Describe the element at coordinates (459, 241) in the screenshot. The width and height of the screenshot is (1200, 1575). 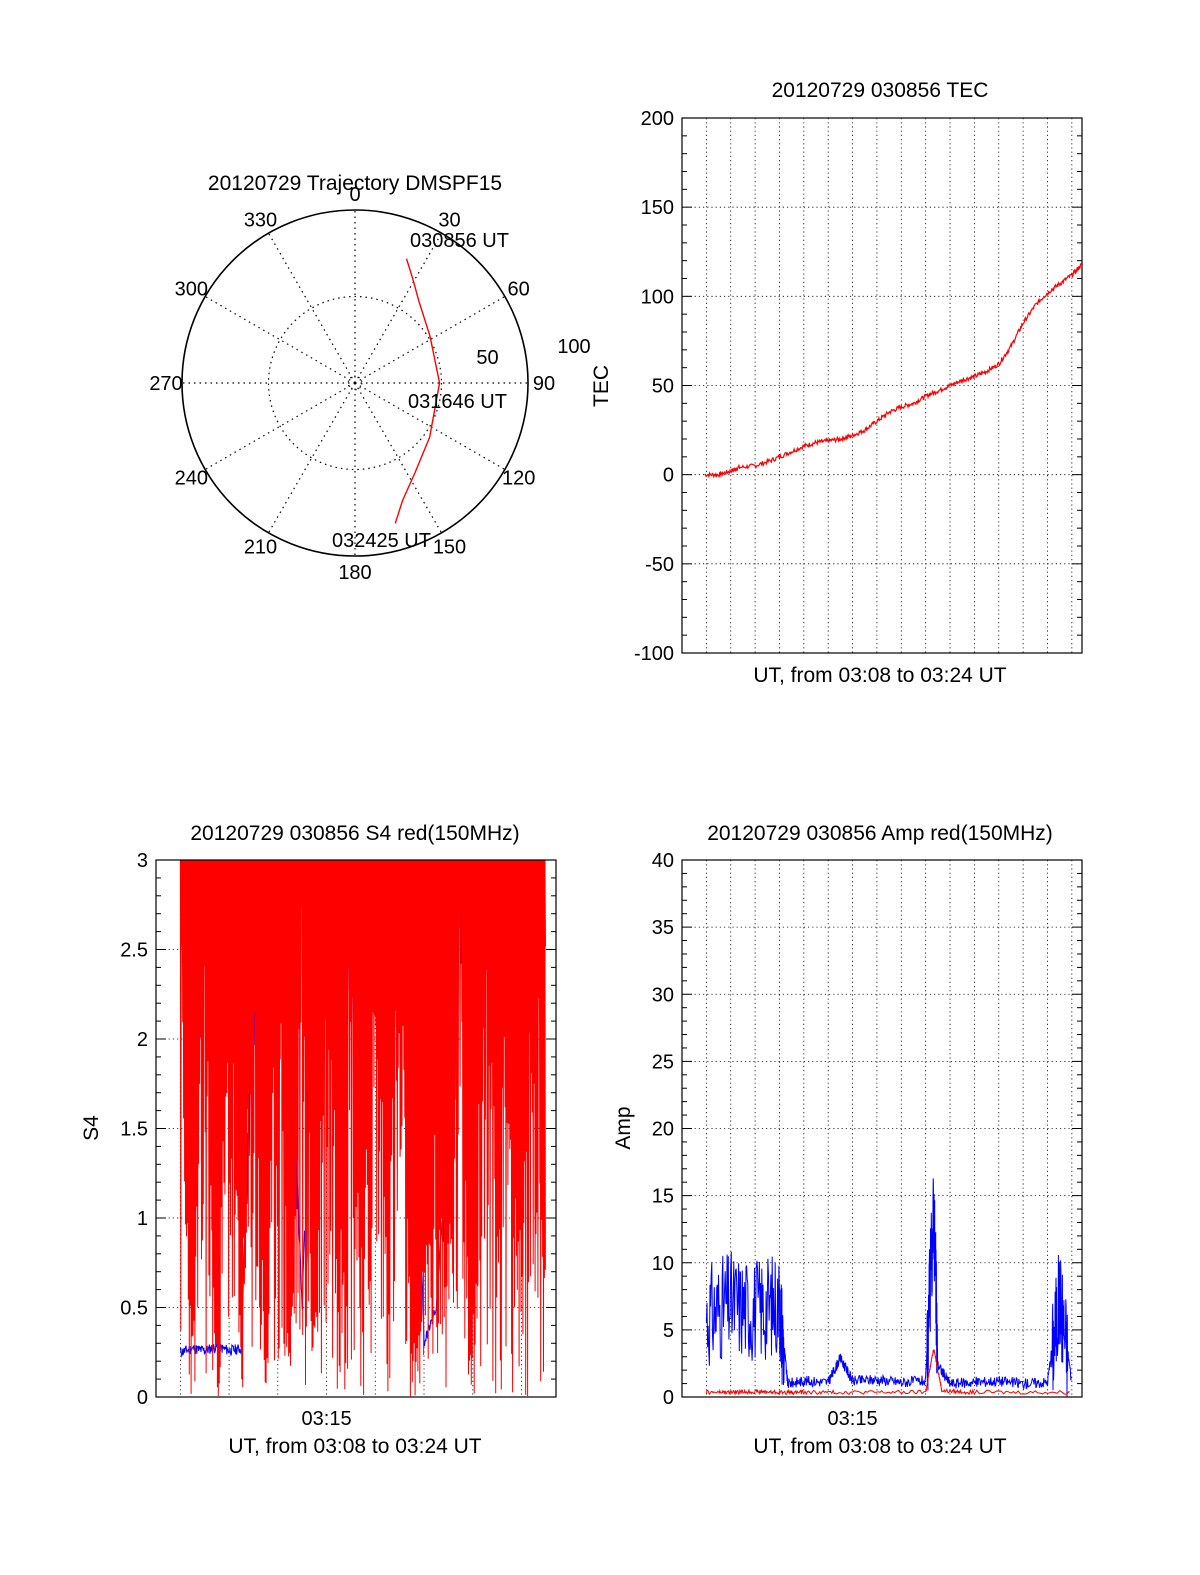
I see `trajectory-start-time: 030856 UT` at that location.